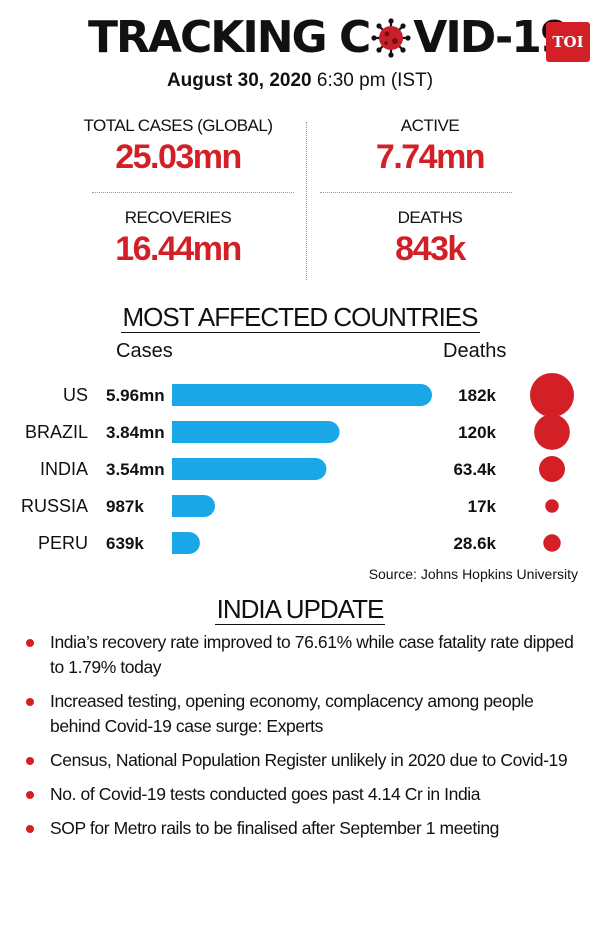 This screenshot has height=945, width=600. I want to click on cases-value-label: 3.54mn, so click(135, 469).